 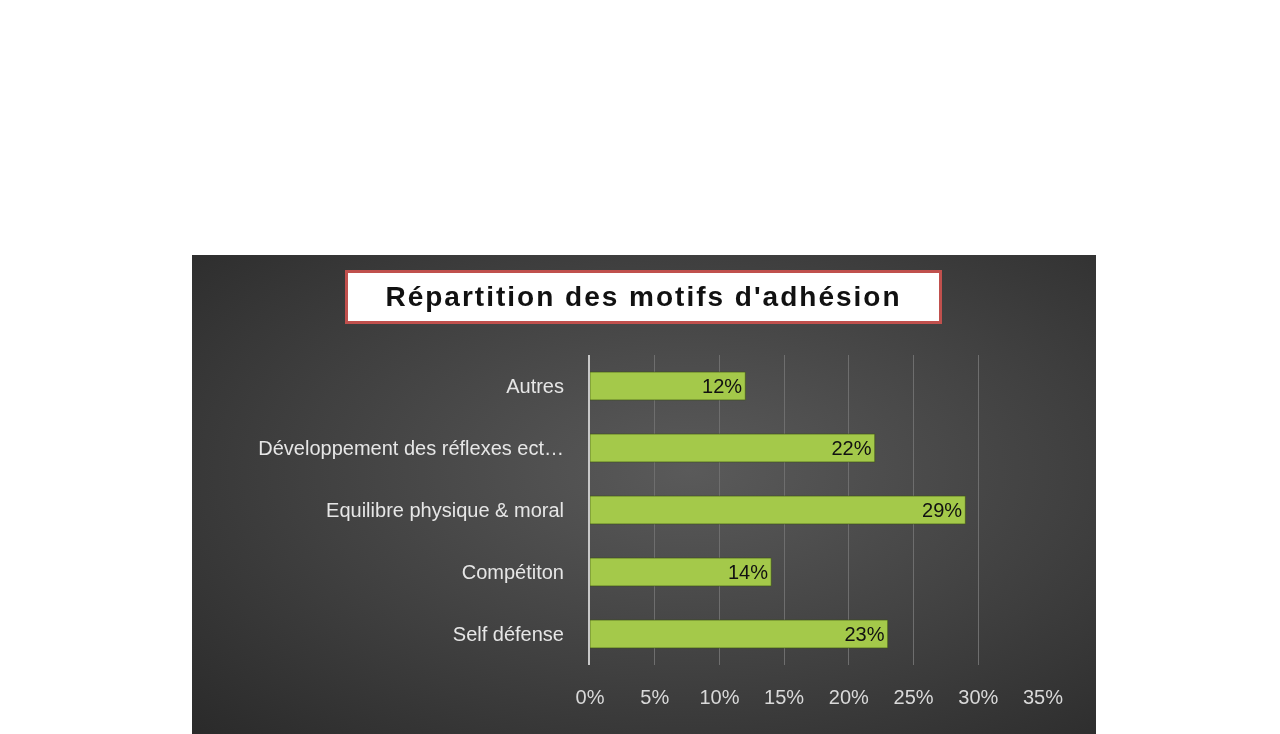 What do you see at coordinates (590, 697) in the screenshot?
I see `x-tick-label: 0%` at bounding box center [590, 697].